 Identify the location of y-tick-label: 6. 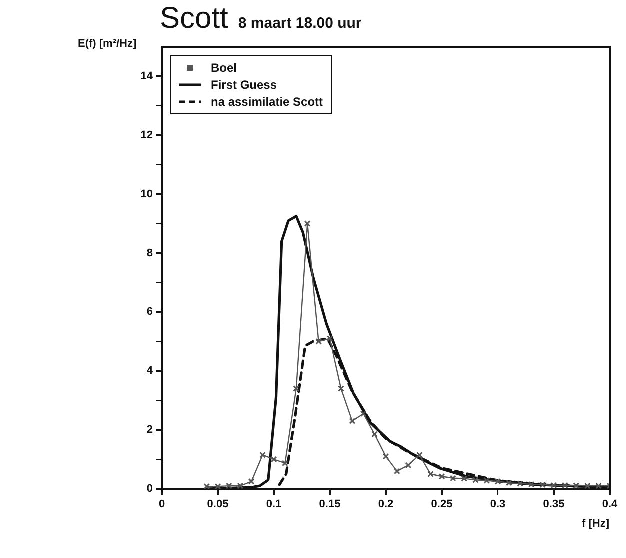
(149, 312).